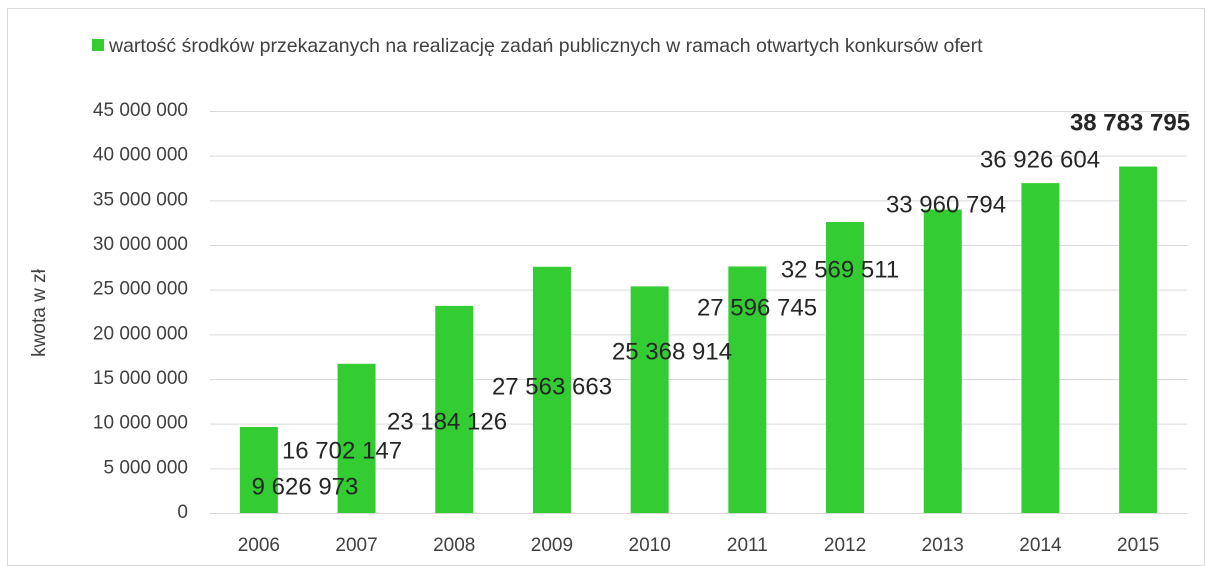  I want to click on x-tick-label: 2015, so click(1138, 545).